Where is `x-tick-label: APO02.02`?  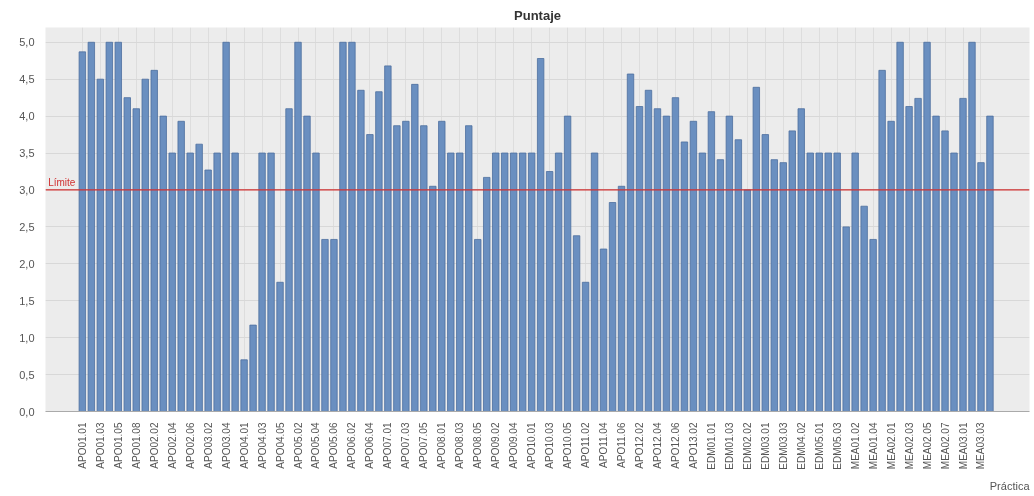
x-tick-label: APO02.02 is located at coordinates (154, 445).